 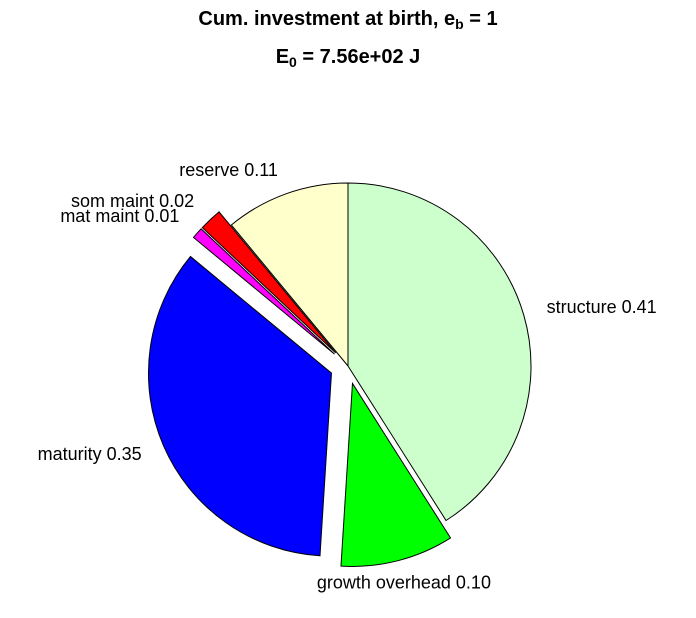 What do you see at coordinates (90, 454) in the screenshot?
I see `pie-slice-label-2: maturity 0.35` at bounding box center [90, 454].